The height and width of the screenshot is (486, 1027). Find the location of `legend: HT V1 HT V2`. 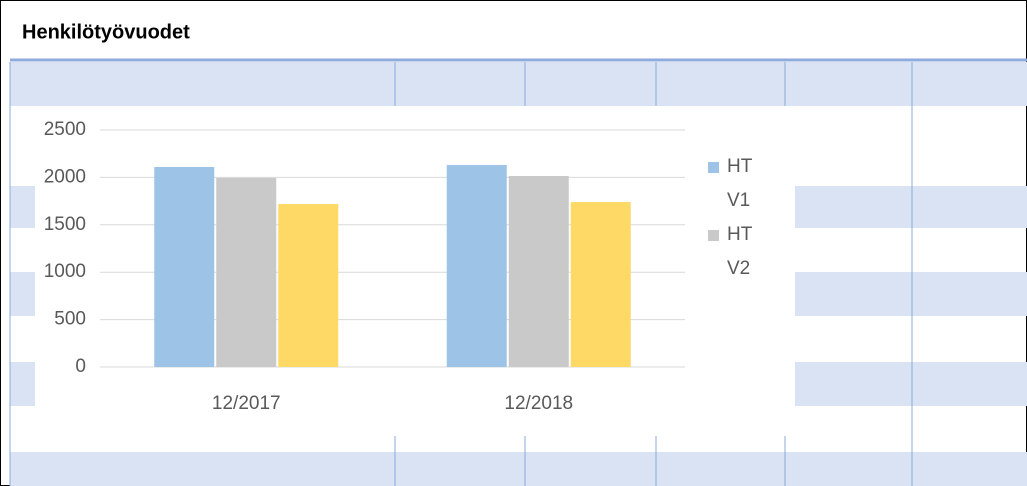

legend: HT V1 HT V2 is located at coordinates (743, 218).